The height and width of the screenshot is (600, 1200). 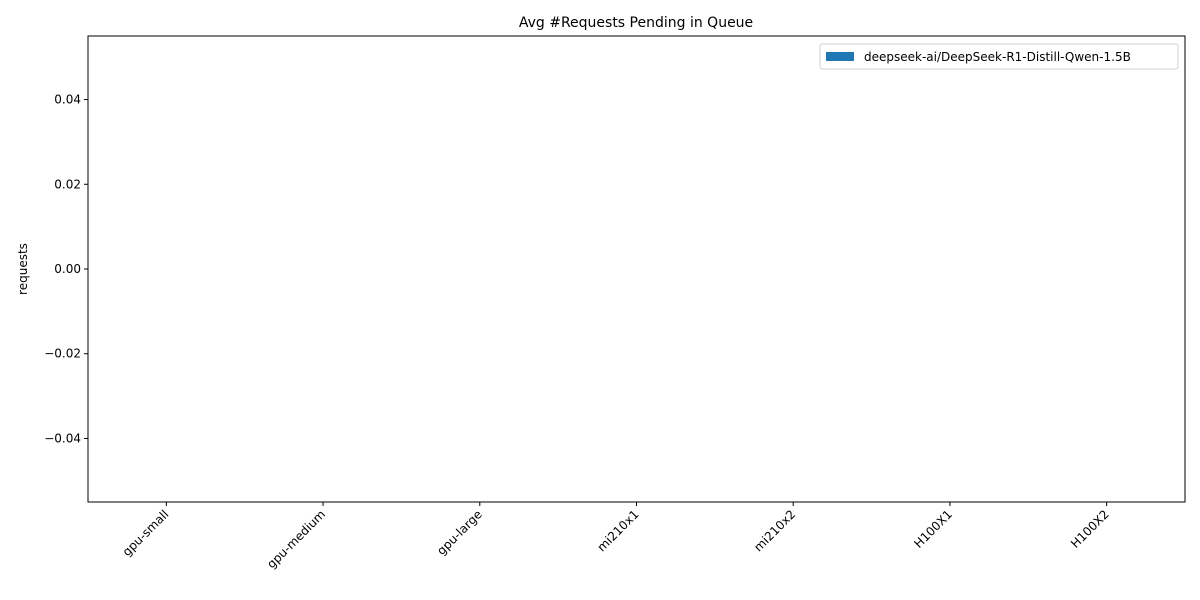 What do you see at coordinates (62, 438) in the screenshot?
I see `y-tick-label: −0.04` at bounding box center [62, 438].